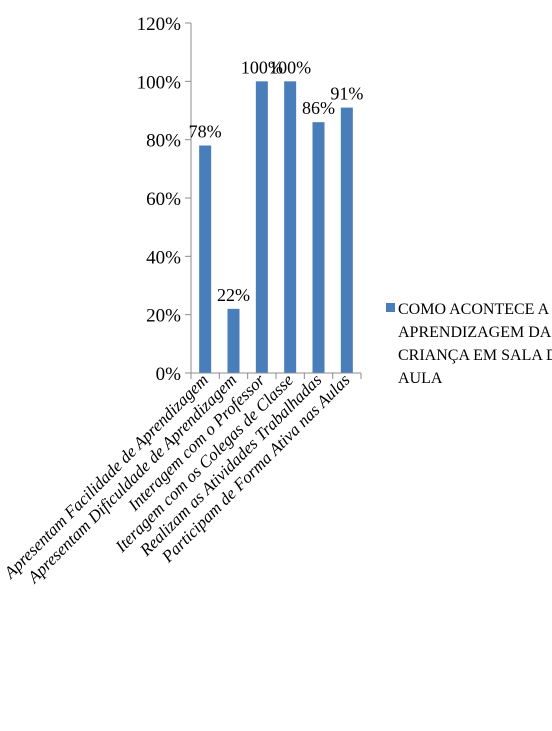 This screenshot has height=731, width=552. I want to click on legend-label-line: CRIANÇA EM SALA DE, so click(475, 355).